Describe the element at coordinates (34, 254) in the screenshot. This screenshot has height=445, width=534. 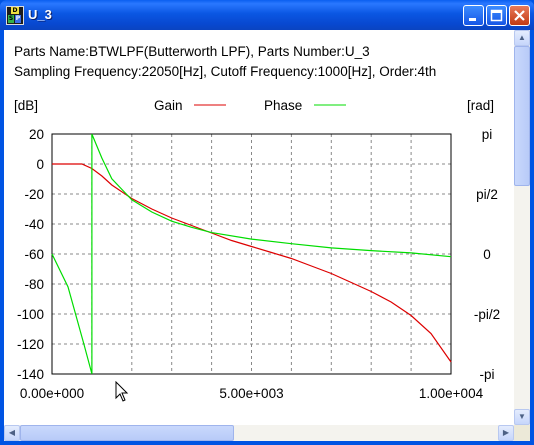
I see `y-left-tick-label: -60` at that location.